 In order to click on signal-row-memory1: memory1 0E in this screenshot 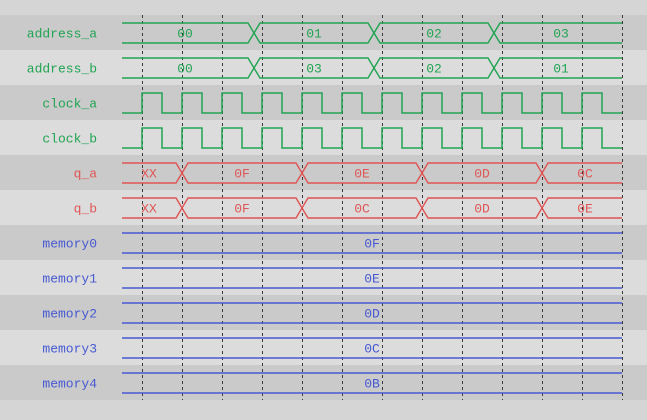, I will do `click(332, 278)`.